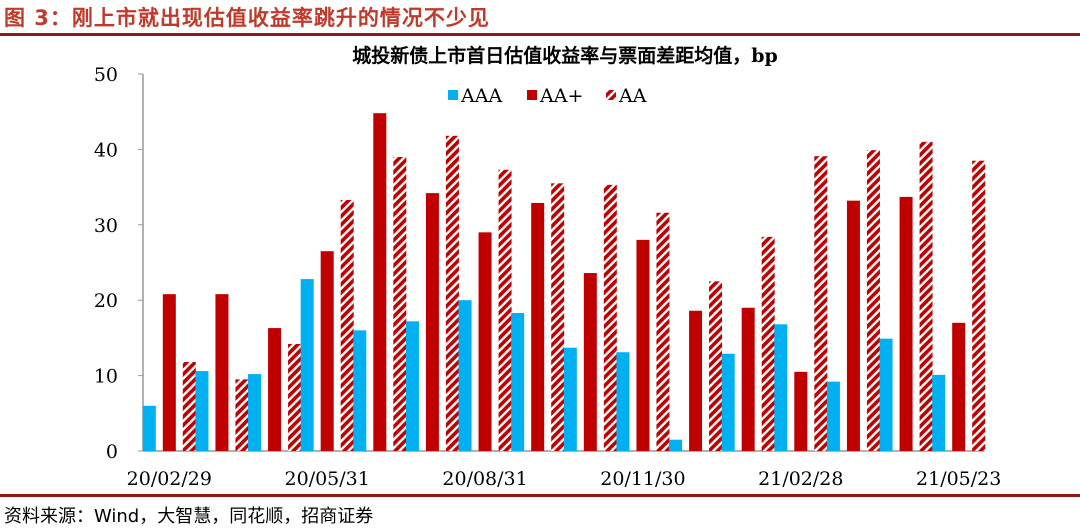 The image size is (1080, 528). Describe the element at coordinates (632, 96) in the screenshot. I see `legend-label: AA` at that location.